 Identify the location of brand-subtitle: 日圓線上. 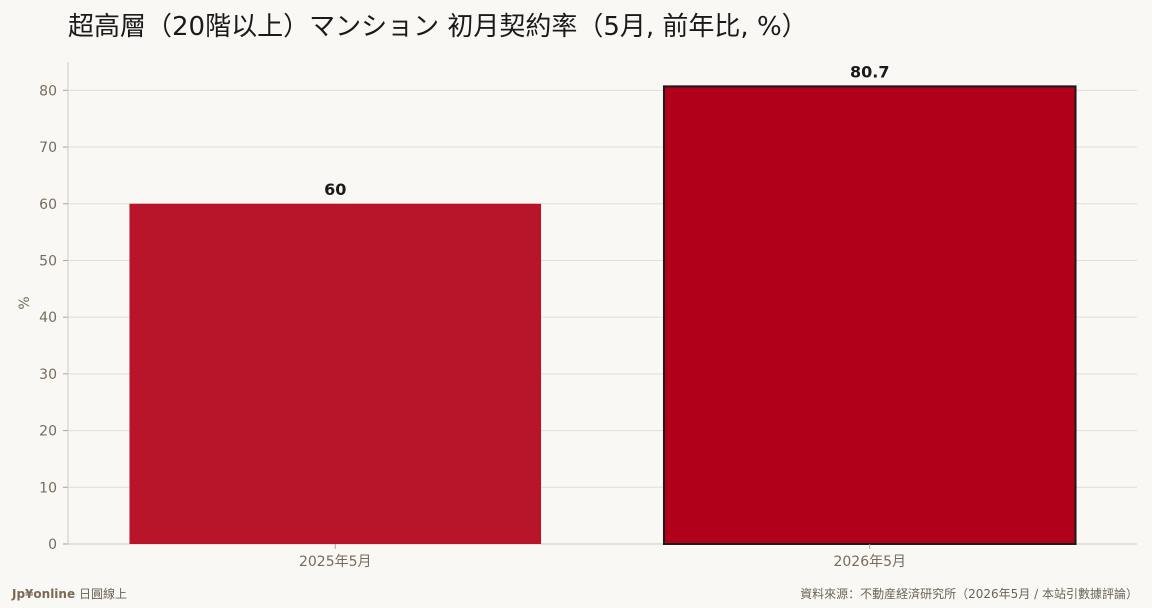
(102, 594).